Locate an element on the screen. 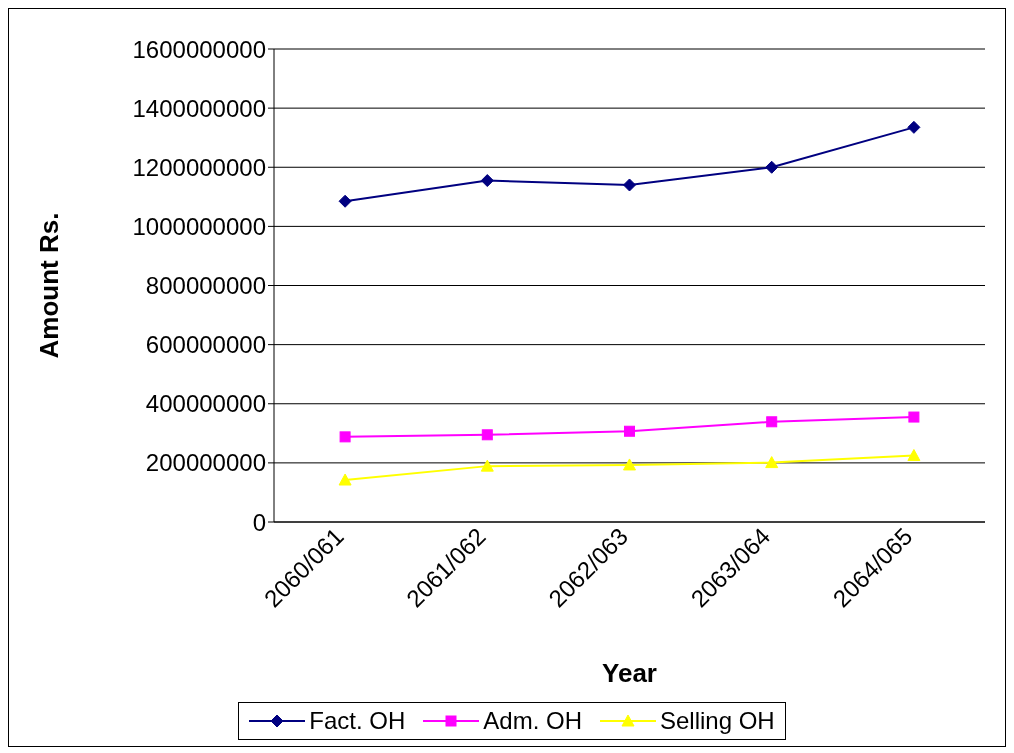 The image size is (1014, 753). y-tick-label: 1400000000 is located at coordinates (199, 108).